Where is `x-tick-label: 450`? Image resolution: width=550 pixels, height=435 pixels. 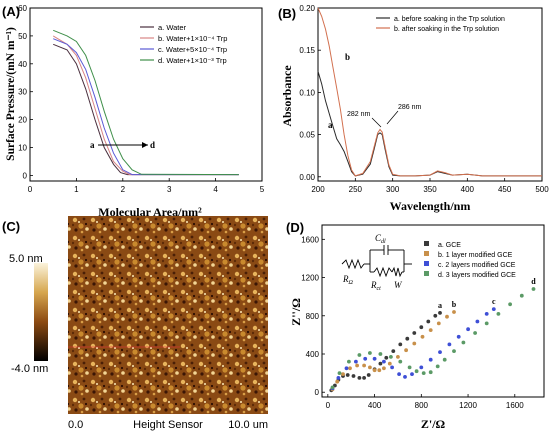
x-tick-label: 450 is located at coordinates (505, 189).